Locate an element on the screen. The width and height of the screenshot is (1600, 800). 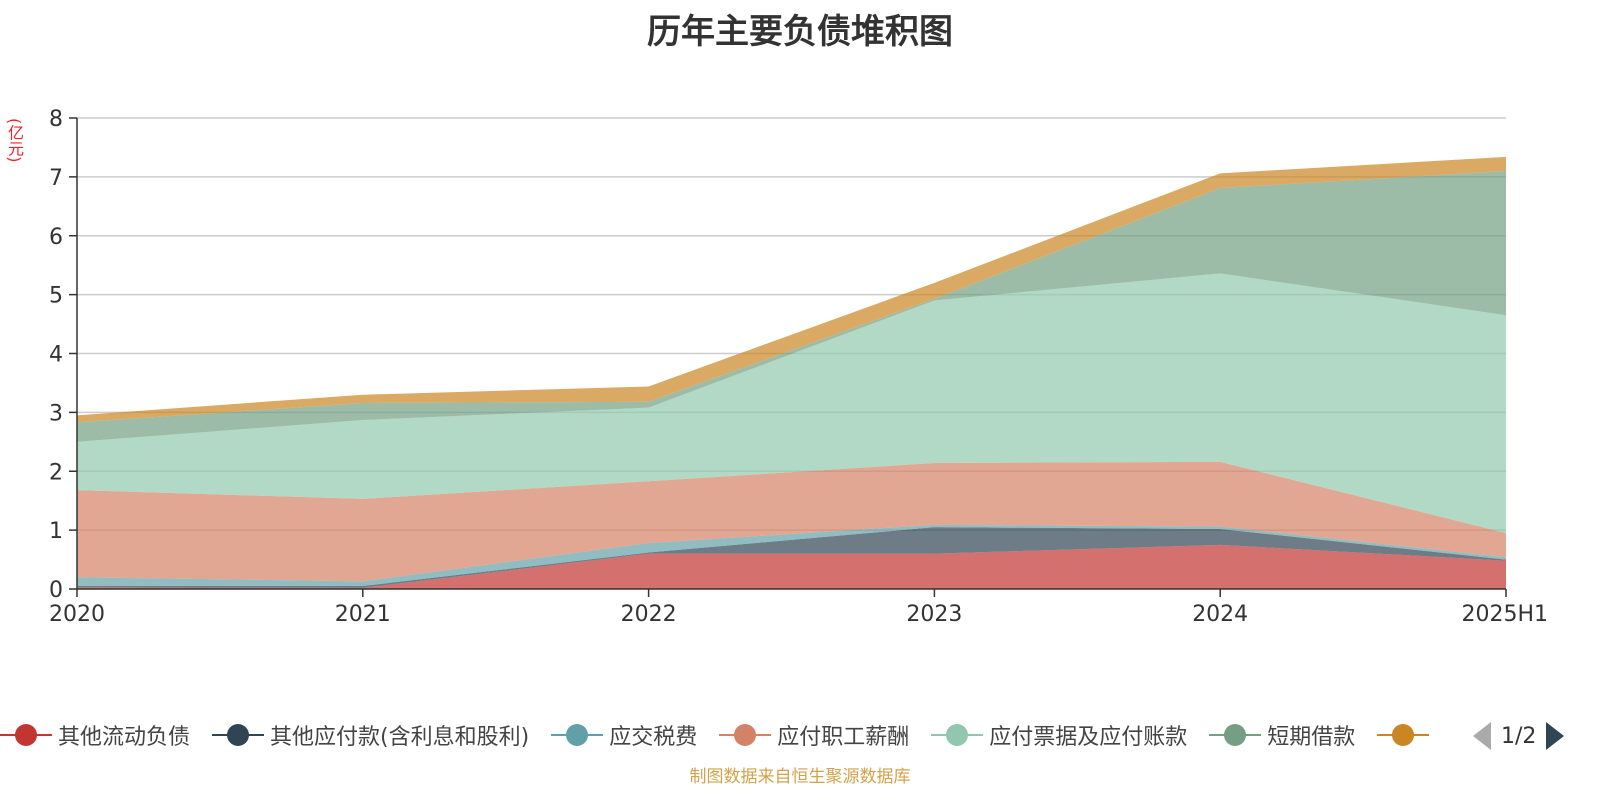
y-tick-label: 6 is located at coordinates (56, 237).